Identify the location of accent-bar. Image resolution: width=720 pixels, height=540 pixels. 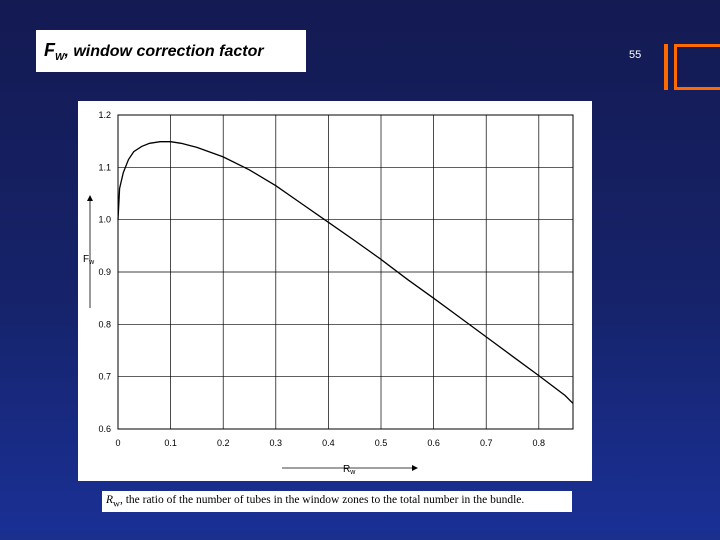
(666, 67).